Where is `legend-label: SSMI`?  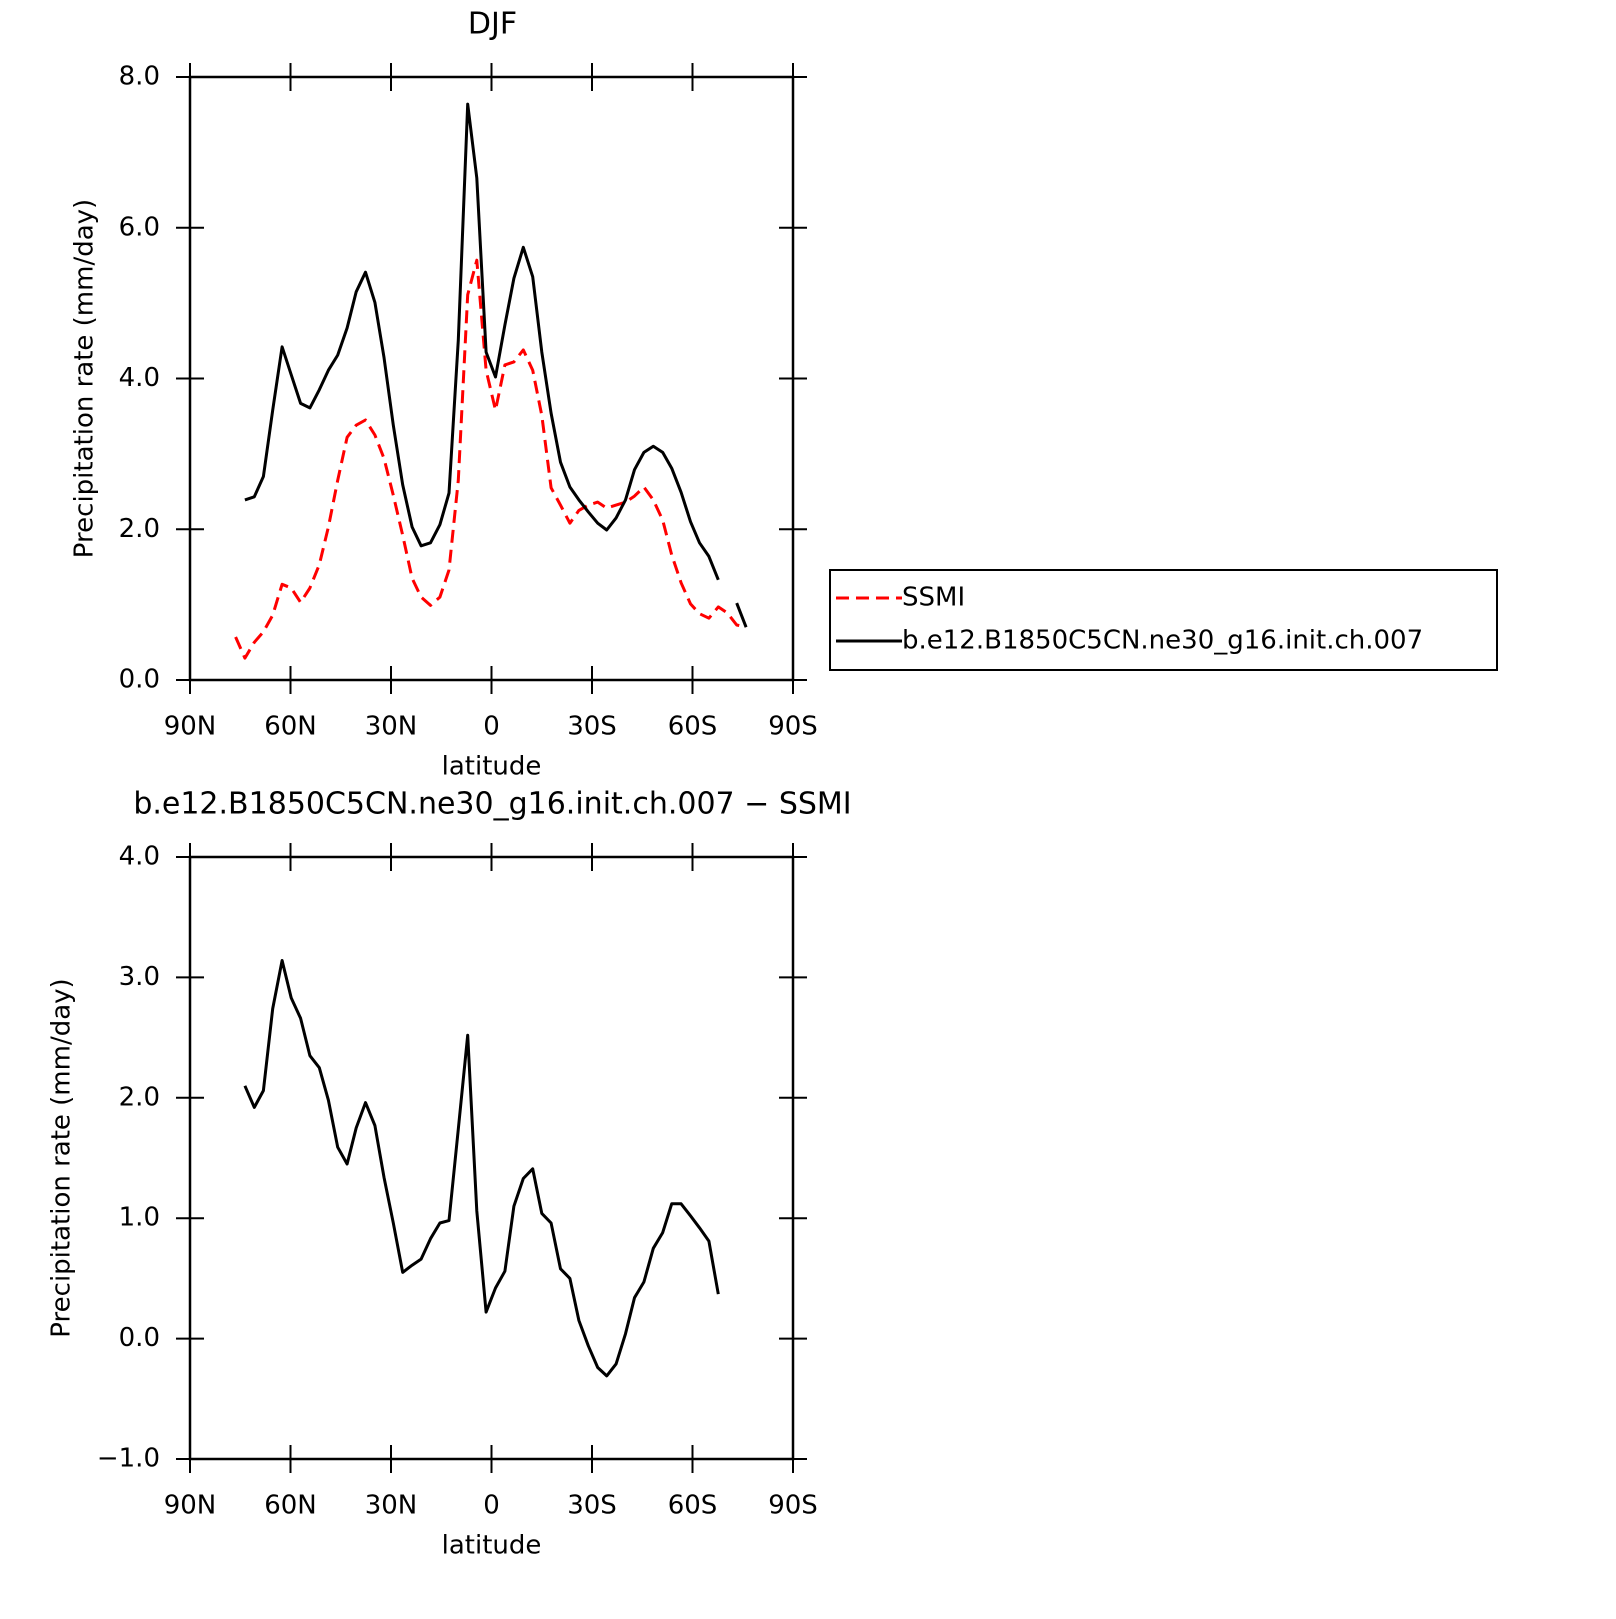
legend-label: SSMI is located at coordinates (933, 598).